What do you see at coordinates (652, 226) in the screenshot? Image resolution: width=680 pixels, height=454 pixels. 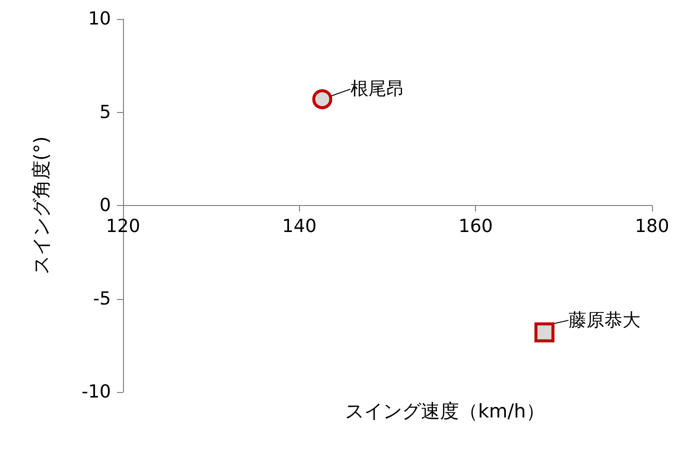 I see `x-tick-label: 180` at bounding box center [652, 226].